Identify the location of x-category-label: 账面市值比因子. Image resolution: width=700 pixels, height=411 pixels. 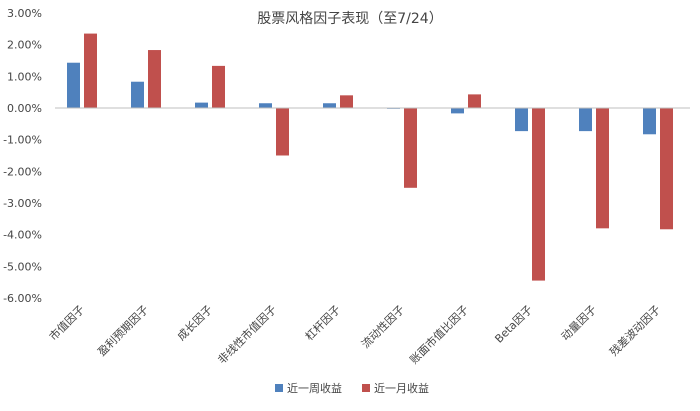
(439, 334).